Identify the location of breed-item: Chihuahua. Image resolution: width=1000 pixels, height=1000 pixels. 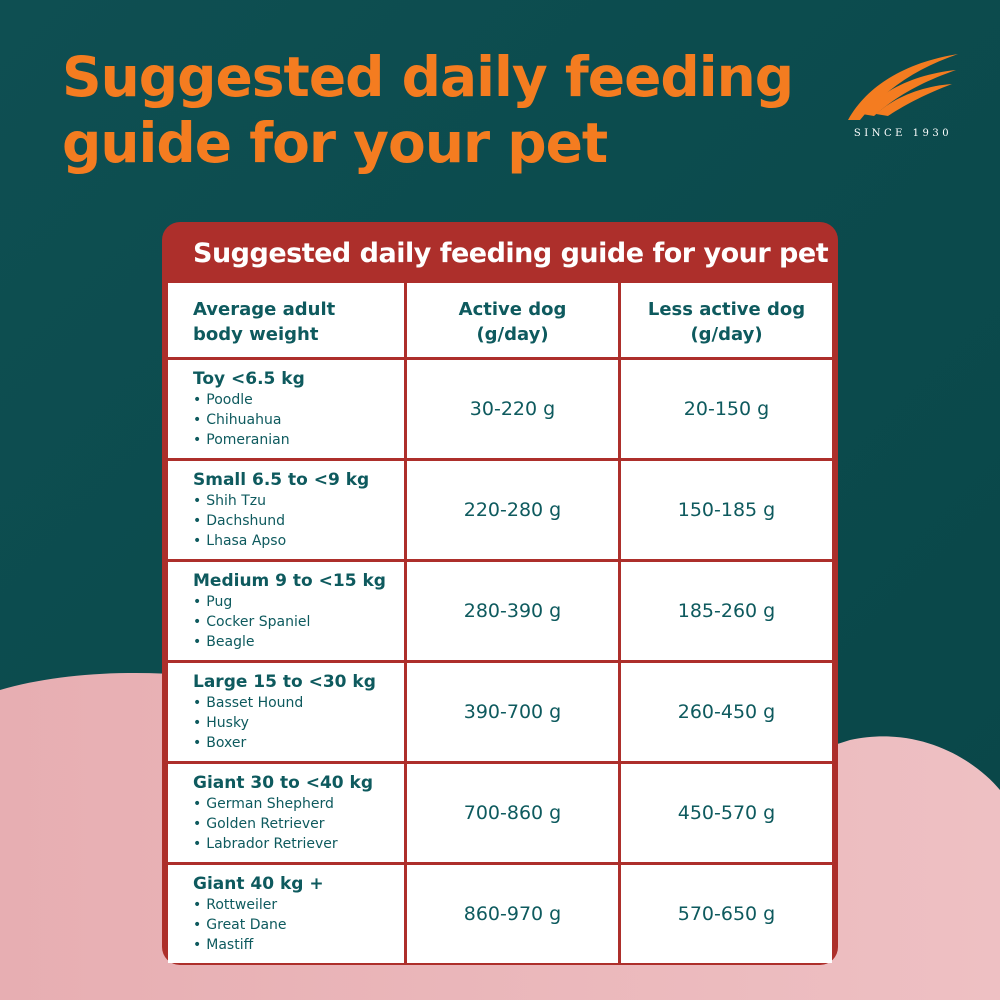
(298, 420).